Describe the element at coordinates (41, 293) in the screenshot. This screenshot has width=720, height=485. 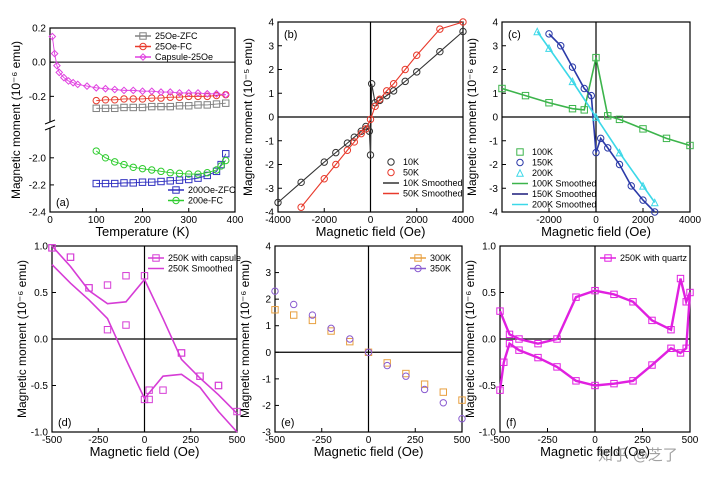
I see `y-tick-label: 0.5` at that location.